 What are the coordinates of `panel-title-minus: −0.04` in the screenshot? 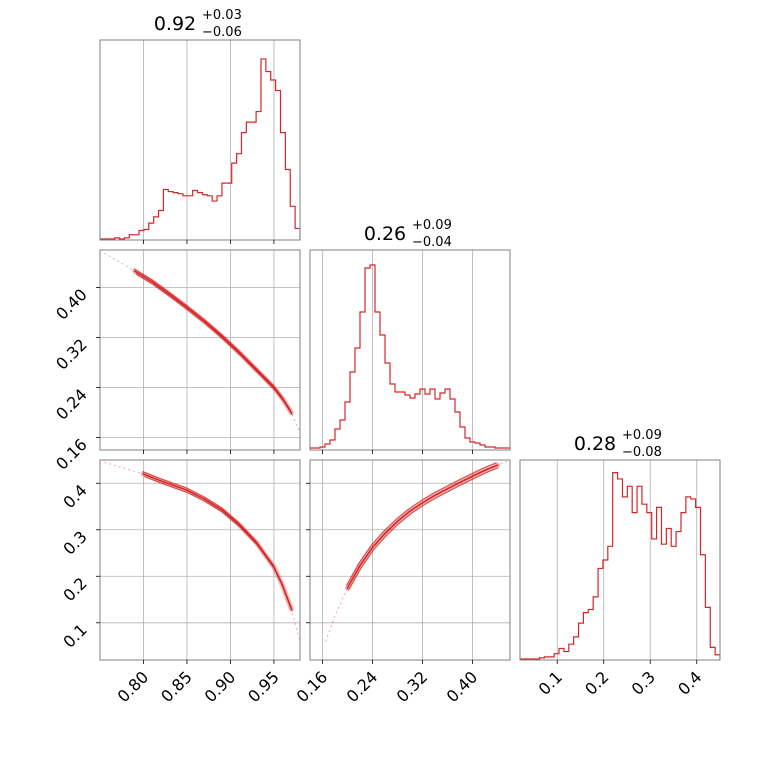 It's located at (432, 242).